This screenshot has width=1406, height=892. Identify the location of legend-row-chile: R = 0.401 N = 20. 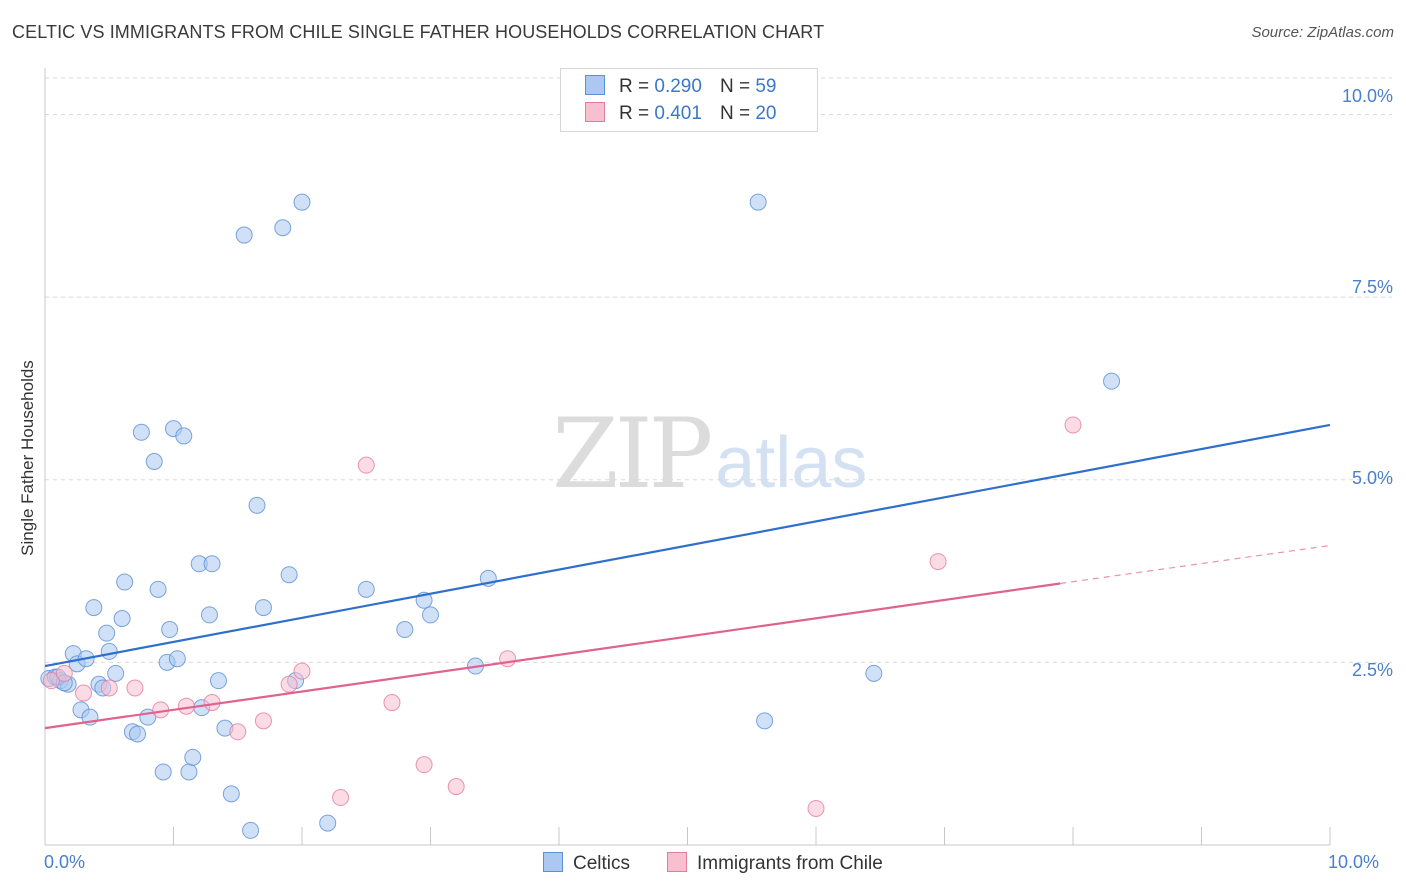
(680, 113).